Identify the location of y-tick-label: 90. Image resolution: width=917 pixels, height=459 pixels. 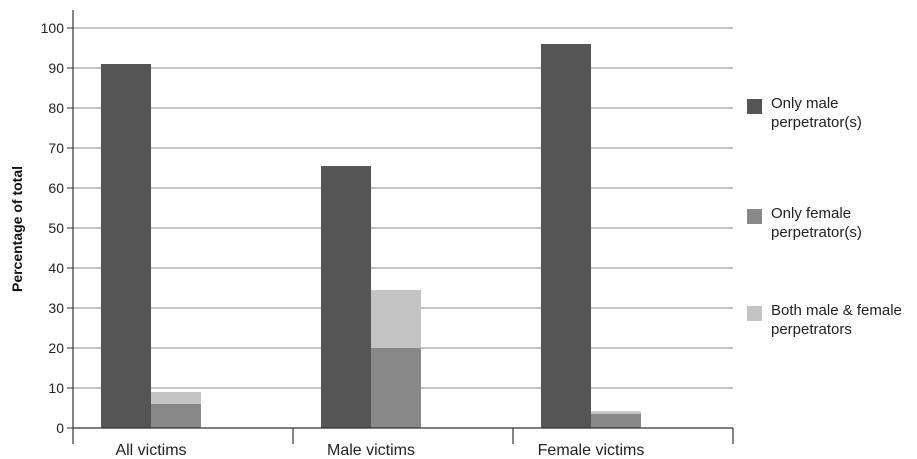
(56, 68).